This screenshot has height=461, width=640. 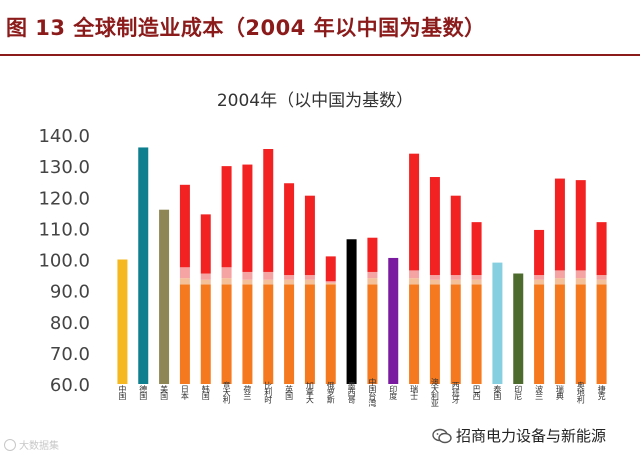 What do you see at coordinates (10, 445) in the screenshot?
I see `watermark-icon` at bounding box center [10, 445].